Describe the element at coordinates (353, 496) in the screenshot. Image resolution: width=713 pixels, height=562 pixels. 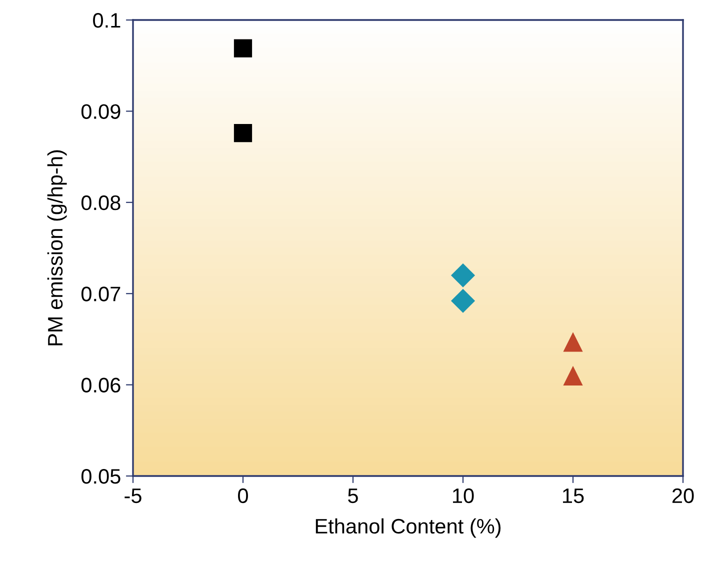
I see `x-tick-label: 5` at that location.